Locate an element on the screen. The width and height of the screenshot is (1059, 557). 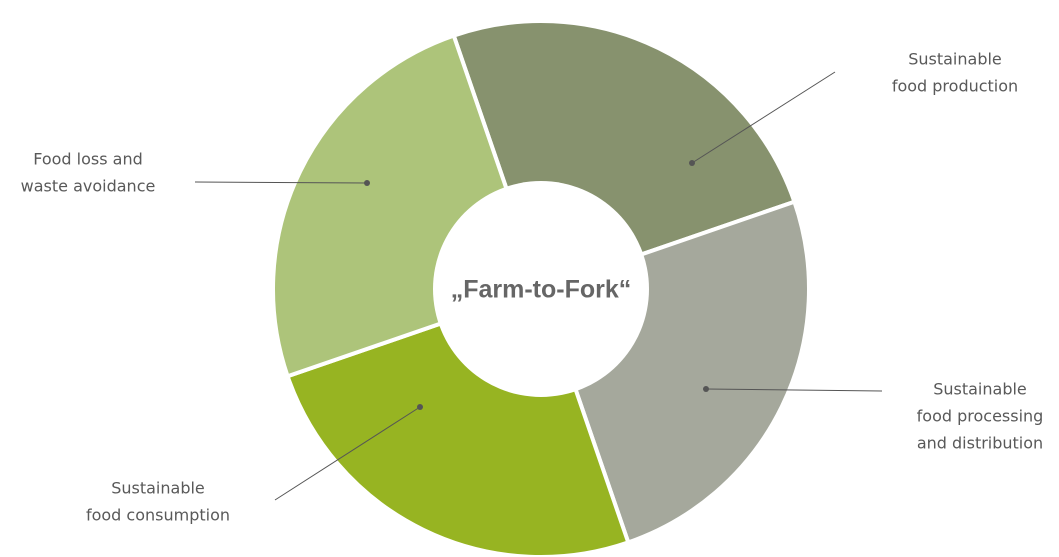
center-circle is located at coordinates (541, 289).